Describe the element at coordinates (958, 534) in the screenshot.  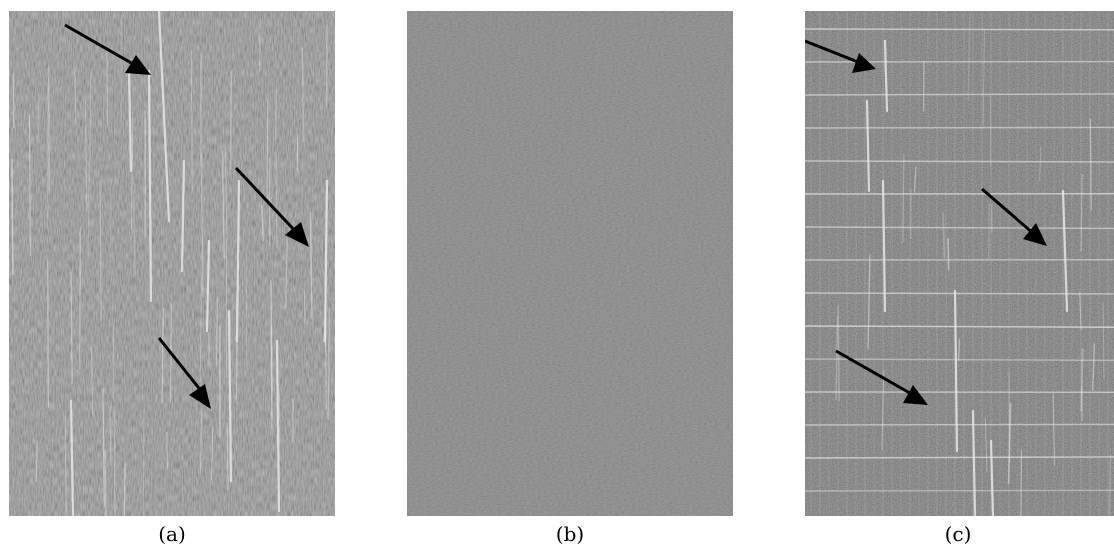
I see `caption-c: (c)` at that location.